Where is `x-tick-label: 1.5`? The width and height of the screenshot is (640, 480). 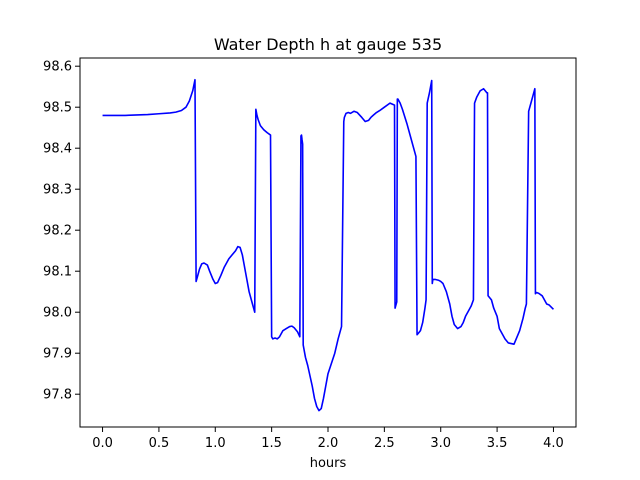 x-tick-label: 1.5 is located at coordinates (271, 443).